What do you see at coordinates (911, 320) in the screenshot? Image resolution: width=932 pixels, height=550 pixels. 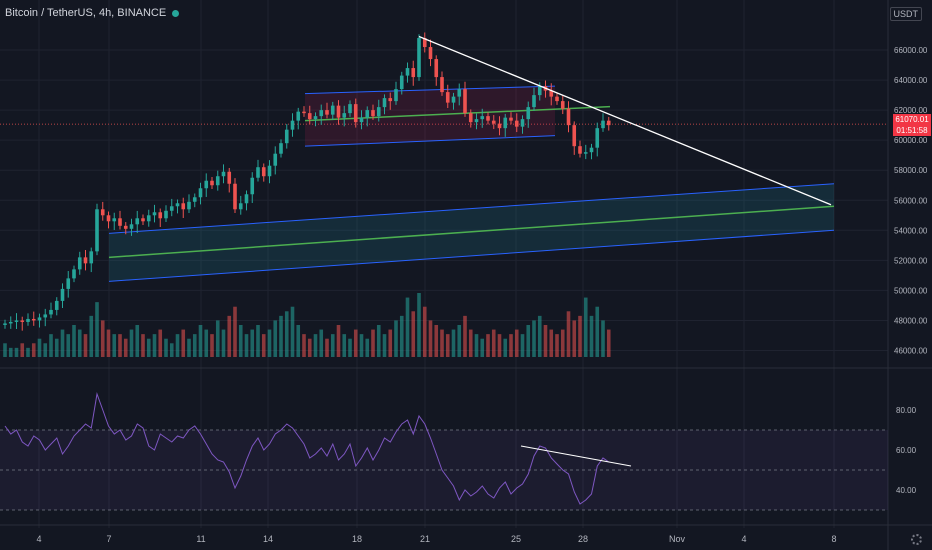 I see `price-tick-label: 48000.00` at bounding box center [911, 320].